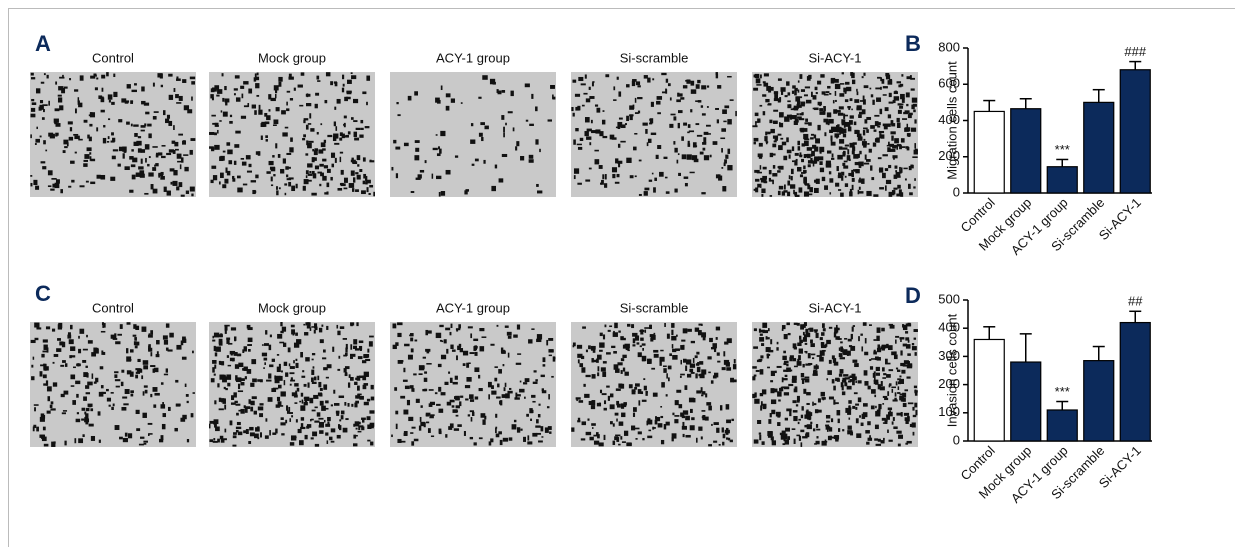 This screenshot has width=1235, height=552. I want to click on image-caption: Mock group, so click(292, 57).